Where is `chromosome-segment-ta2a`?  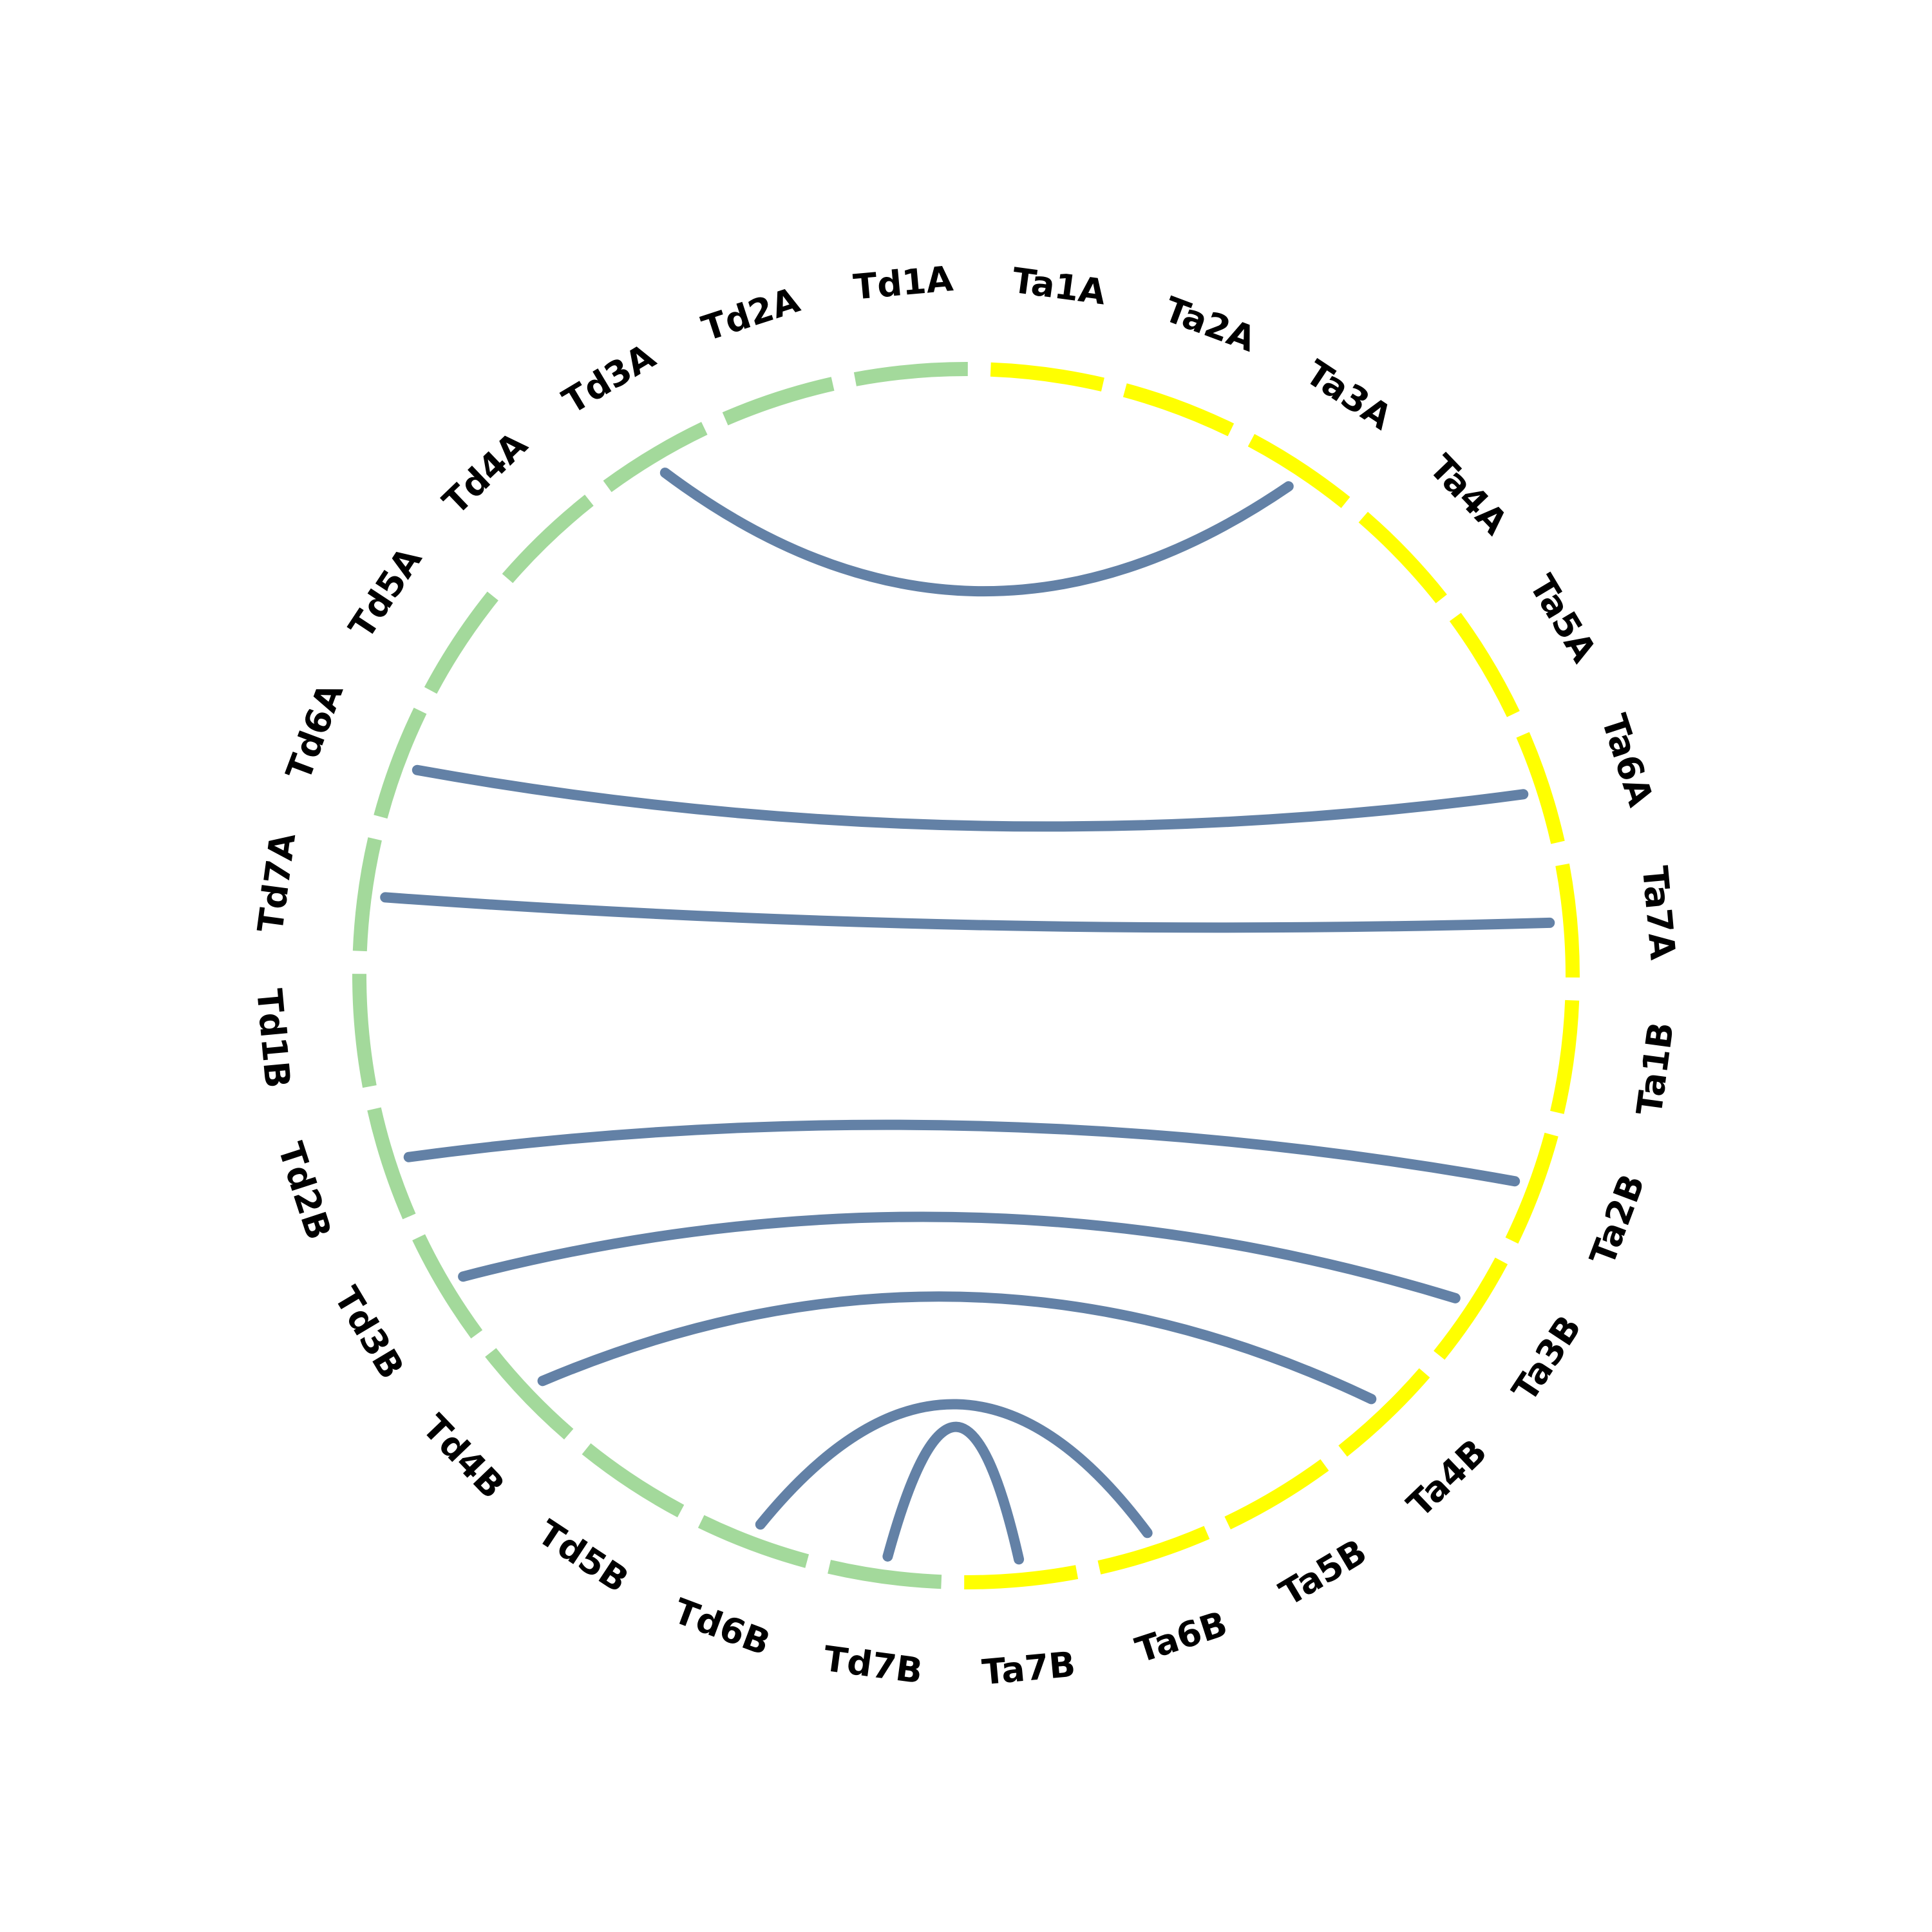
chromosome-segment-ta2a is located at coordinates (1178, 410).